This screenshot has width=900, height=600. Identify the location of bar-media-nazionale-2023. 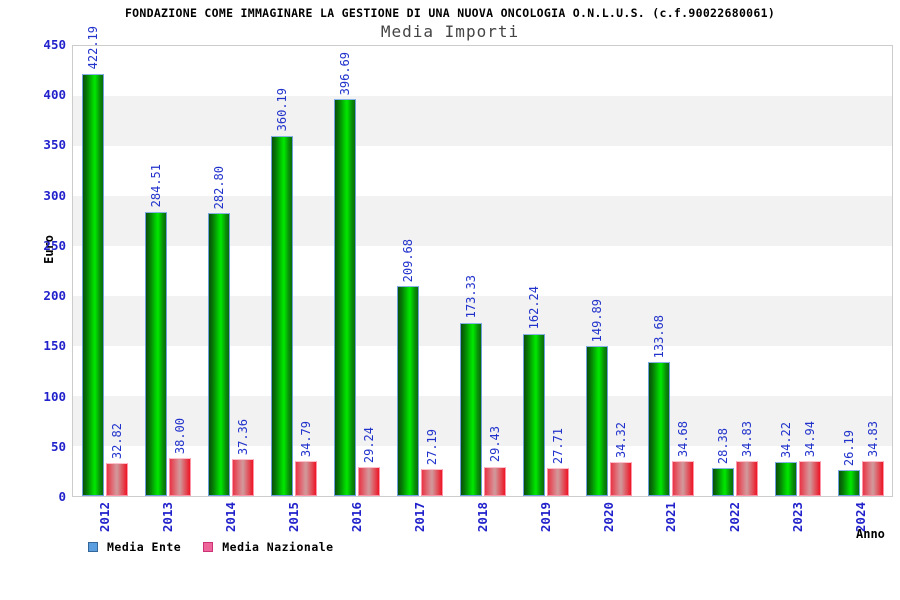
(809, 478).